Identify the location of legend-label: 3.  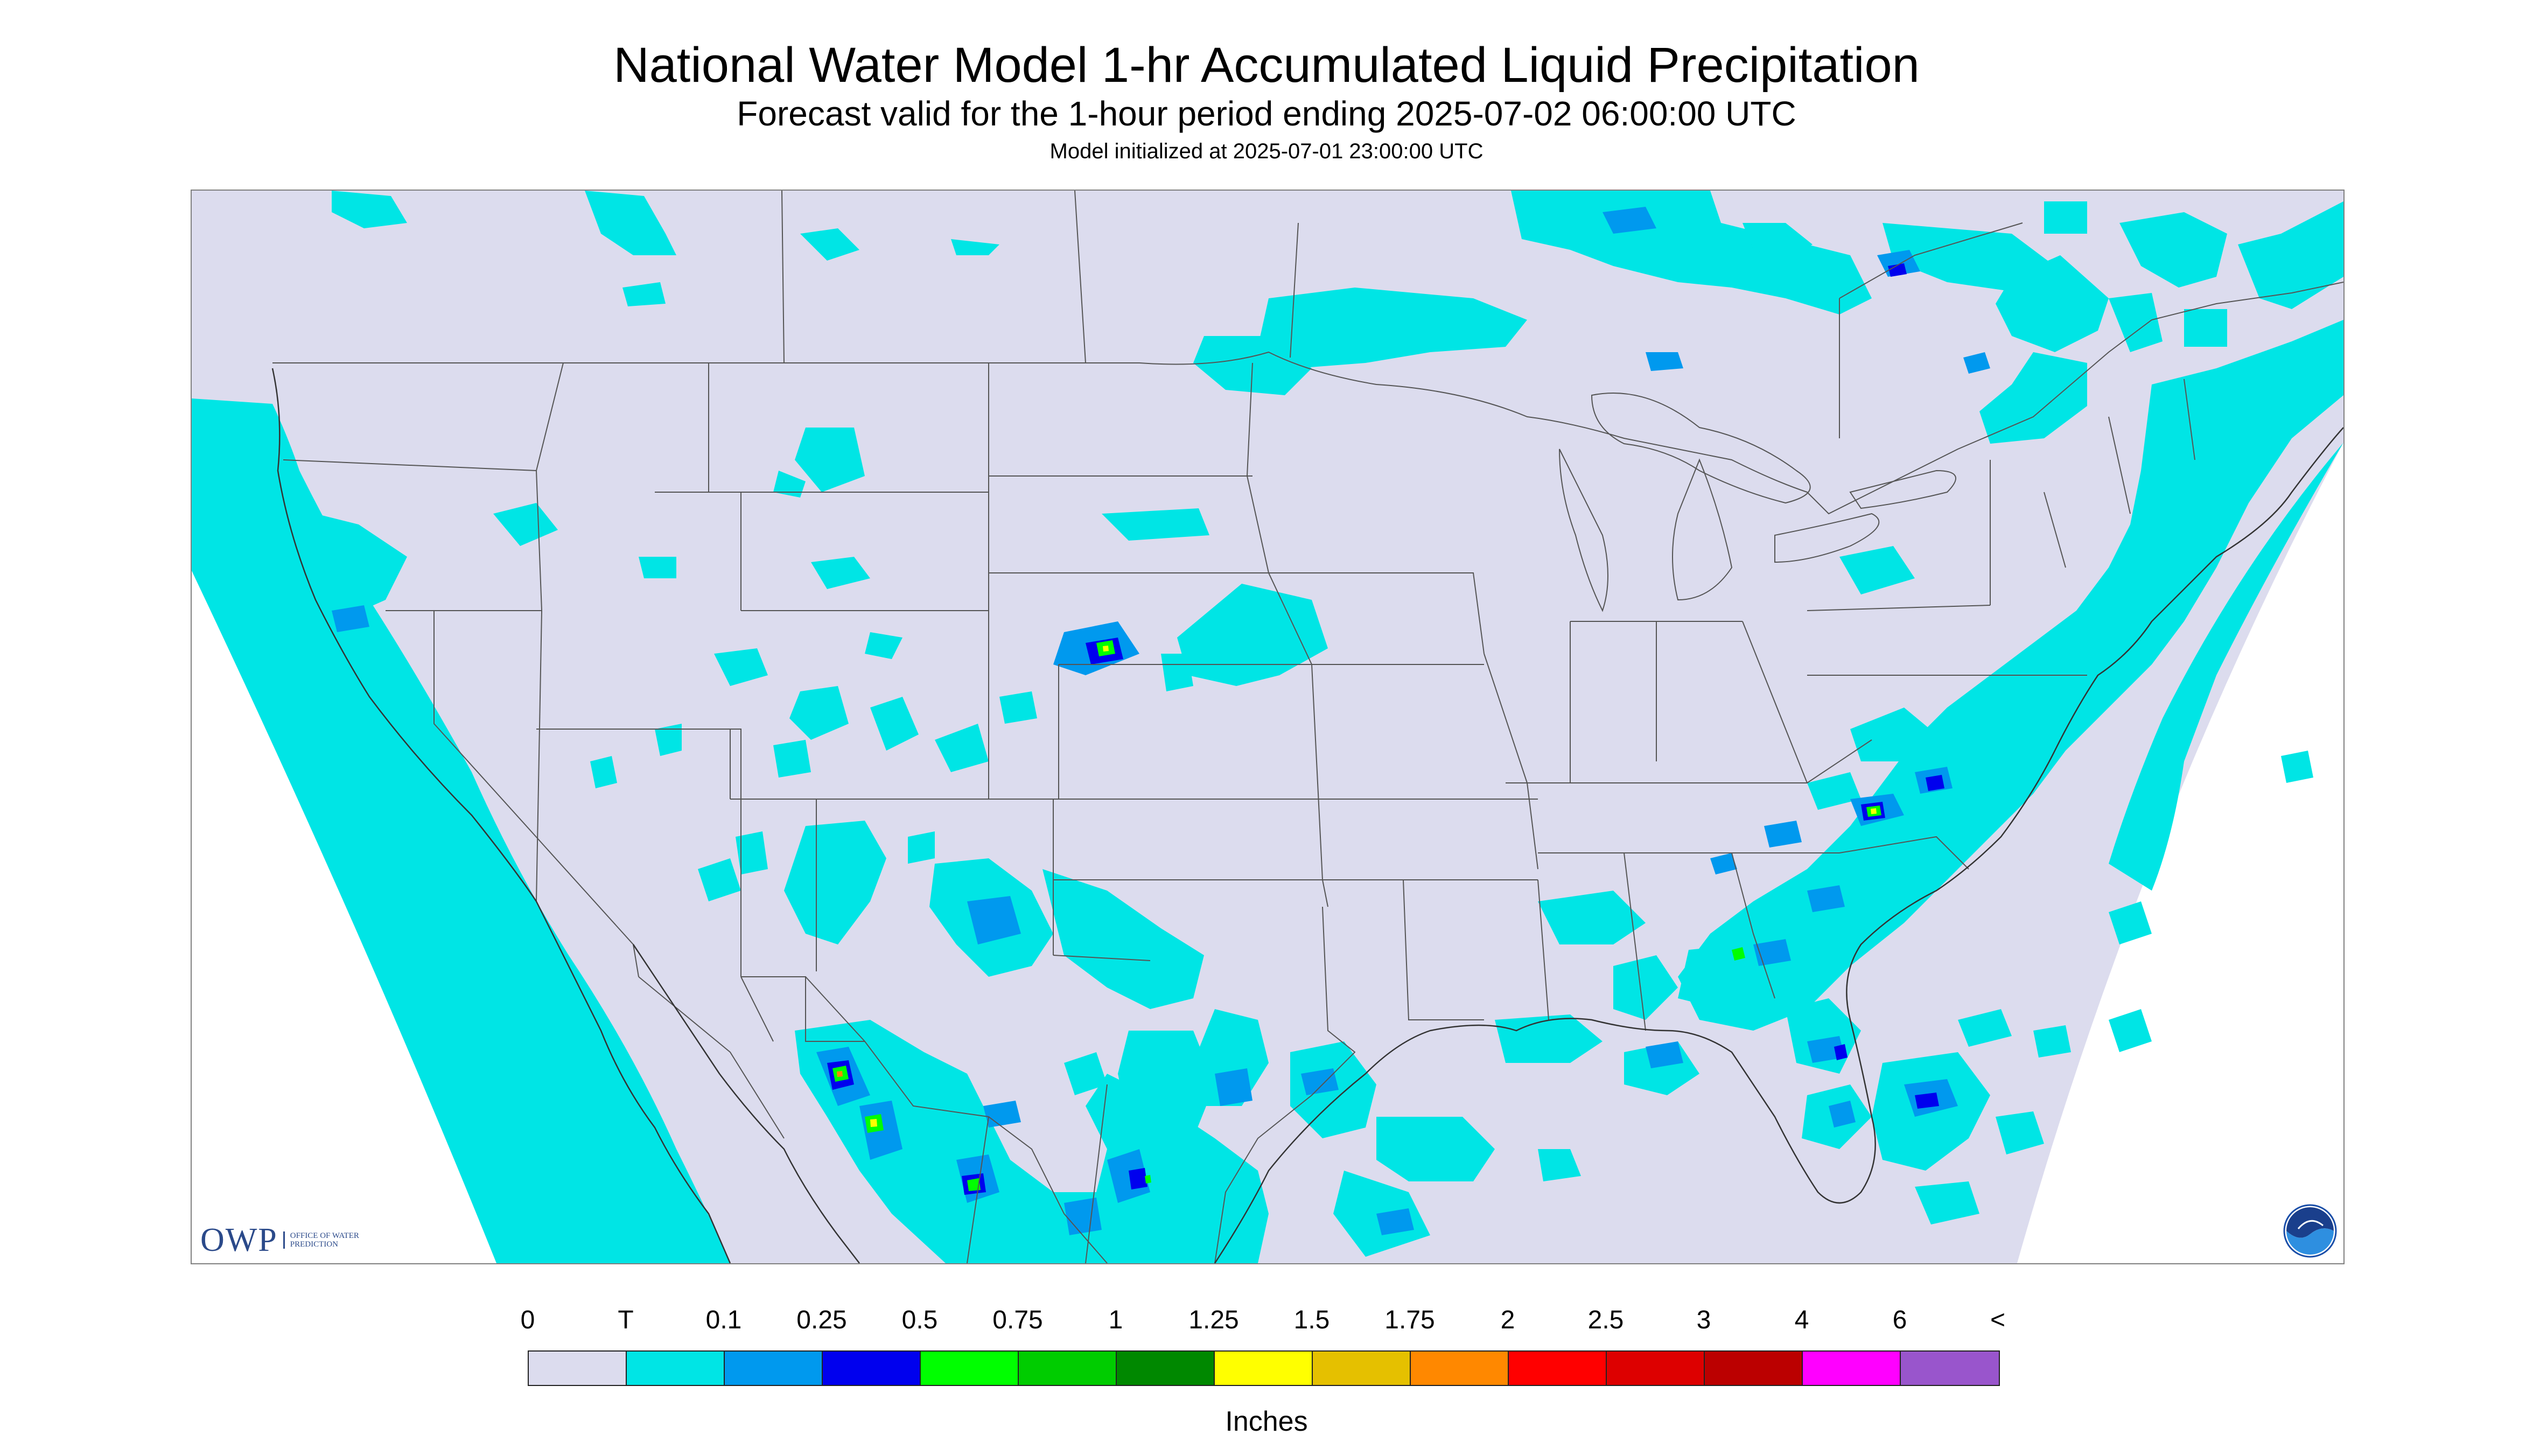
(1703, 1320).